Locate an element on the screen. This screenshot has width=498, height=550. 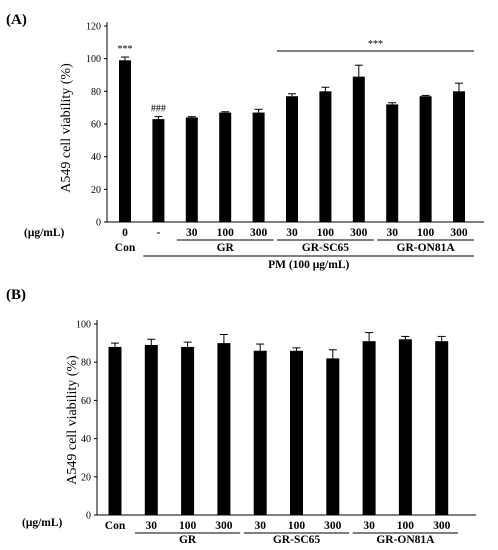
y-tick-label: 120 is located at coordinates (93, 27).